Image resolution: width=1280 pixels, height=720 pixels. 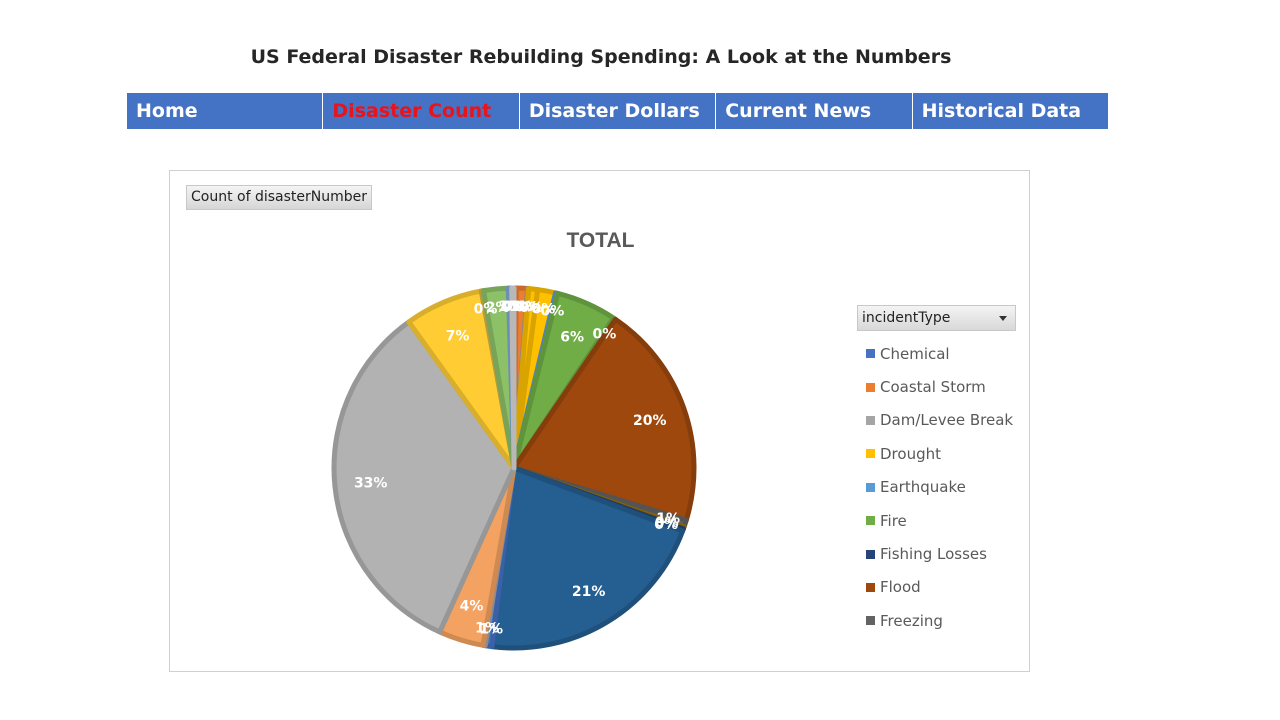 I want to click on nav-current-news: Current News, so click(x=814, y=111).